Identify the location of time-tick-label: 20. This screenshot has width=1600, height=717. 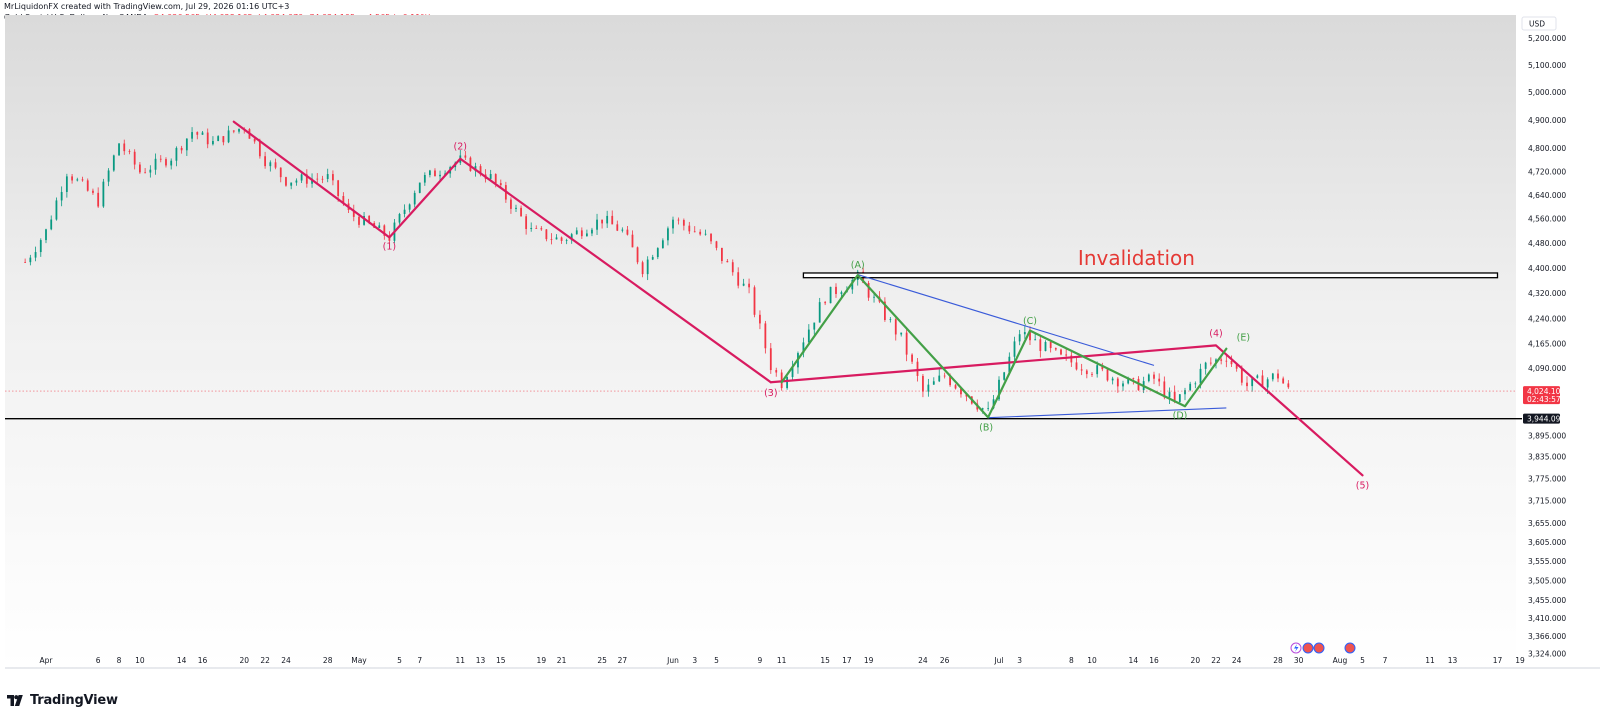
(244, 660).